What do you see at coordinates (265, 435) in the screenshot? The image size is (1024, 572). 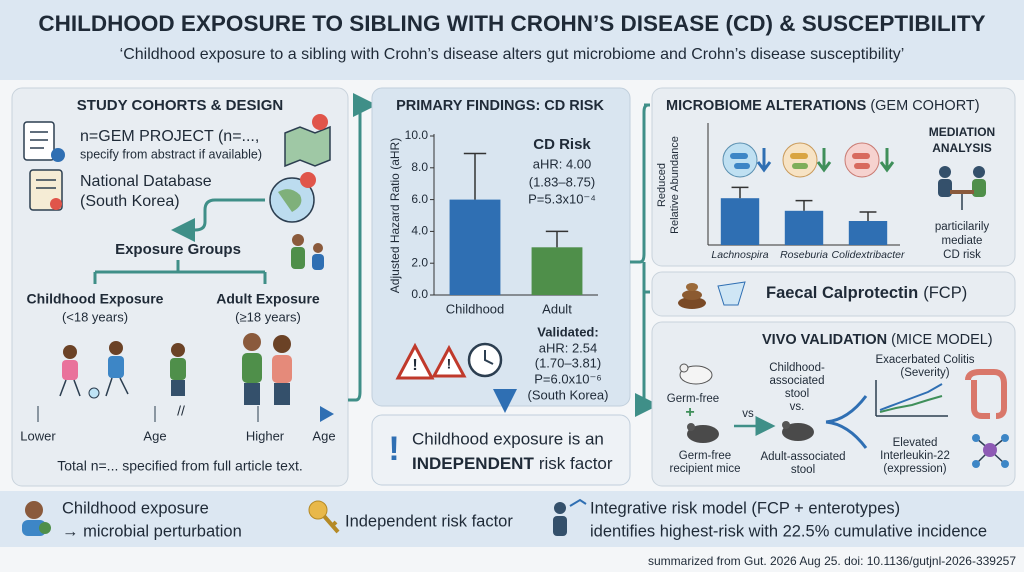 I see `axis-label: Higher` at bounding box center [265, 435].